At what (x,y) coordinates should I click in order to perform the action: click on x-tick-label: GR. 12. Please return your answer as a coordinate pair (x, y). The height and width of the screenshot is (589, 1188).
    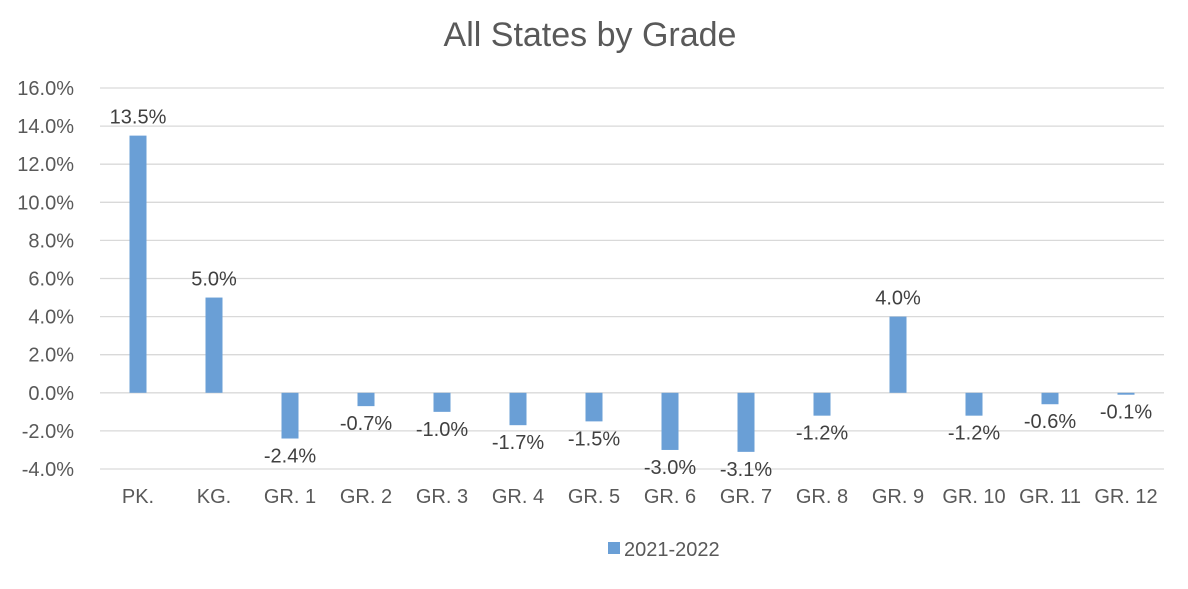
    Looking at the image, I should click on (1125, 497).